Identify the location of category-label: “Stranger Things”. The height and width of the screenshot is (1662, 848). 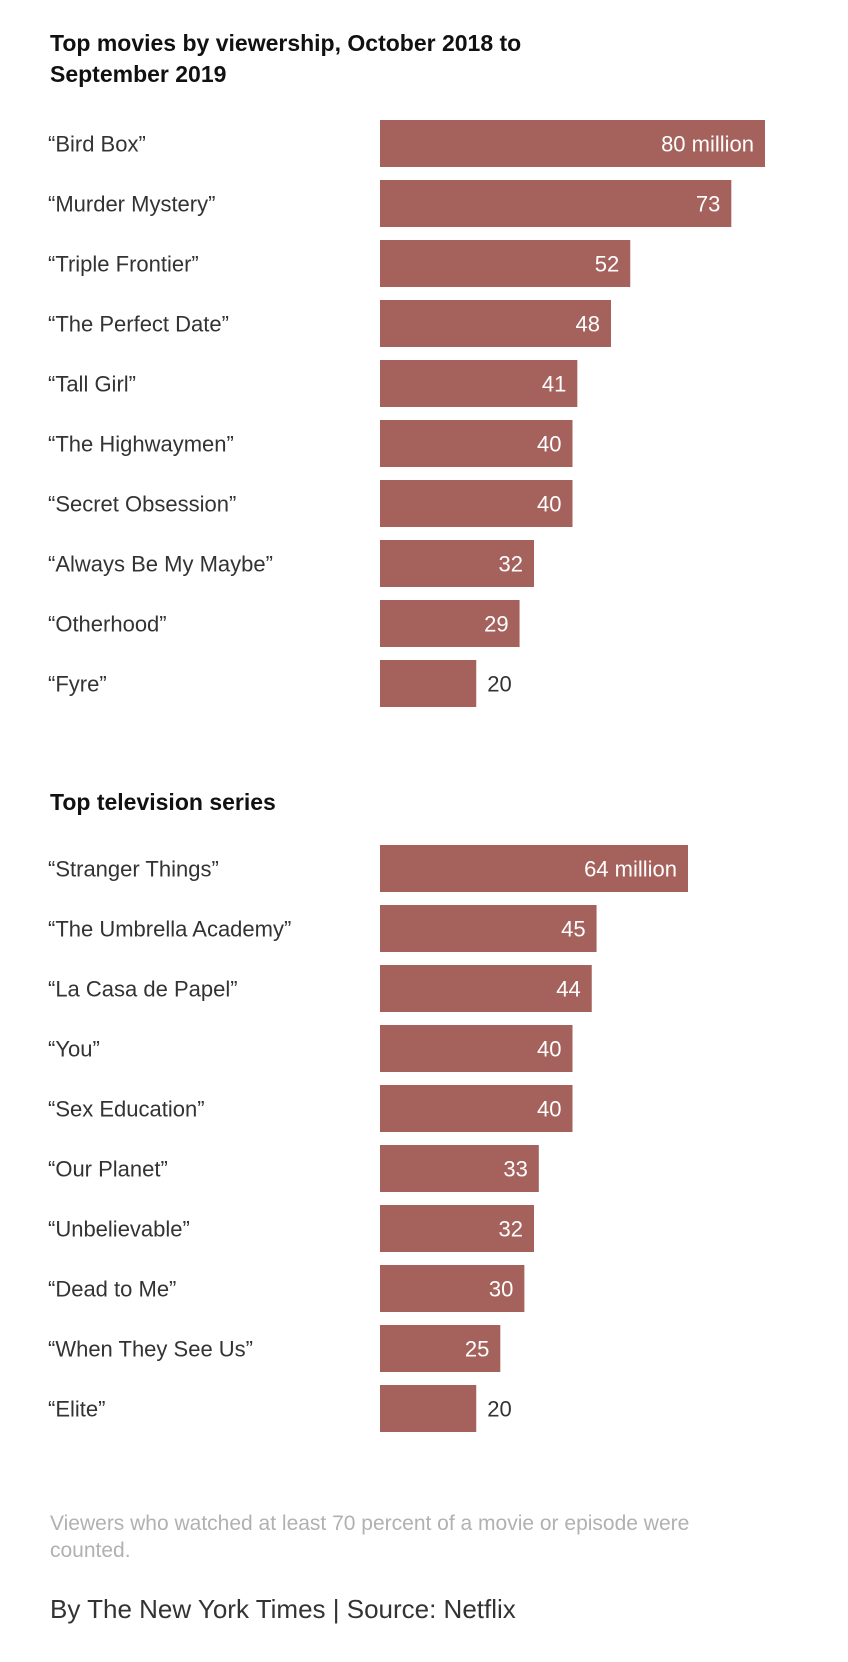
(133, 869).